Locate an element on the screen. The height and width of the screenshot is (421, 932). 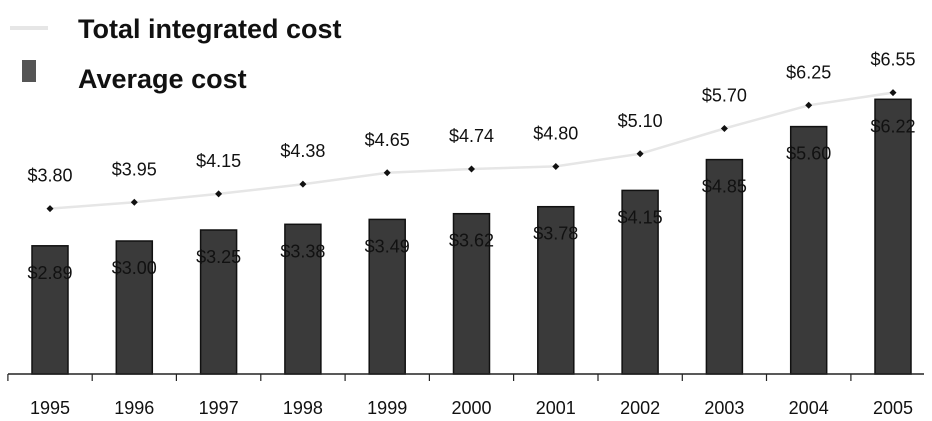
line-label-2004: $6.25 is located at coordinates (808, 72).